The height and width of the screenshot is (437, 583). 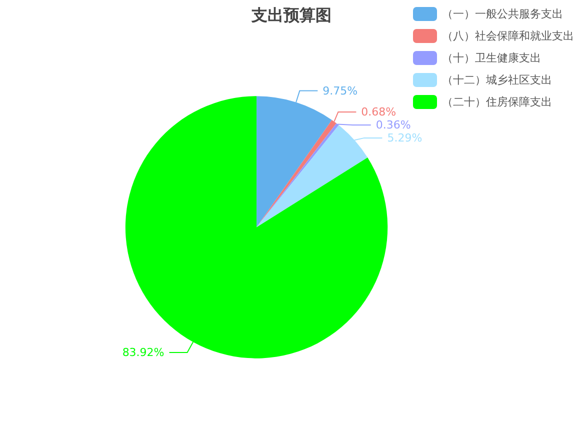 I want to click on data-label: 83.92%, so click(x=143, y=352).